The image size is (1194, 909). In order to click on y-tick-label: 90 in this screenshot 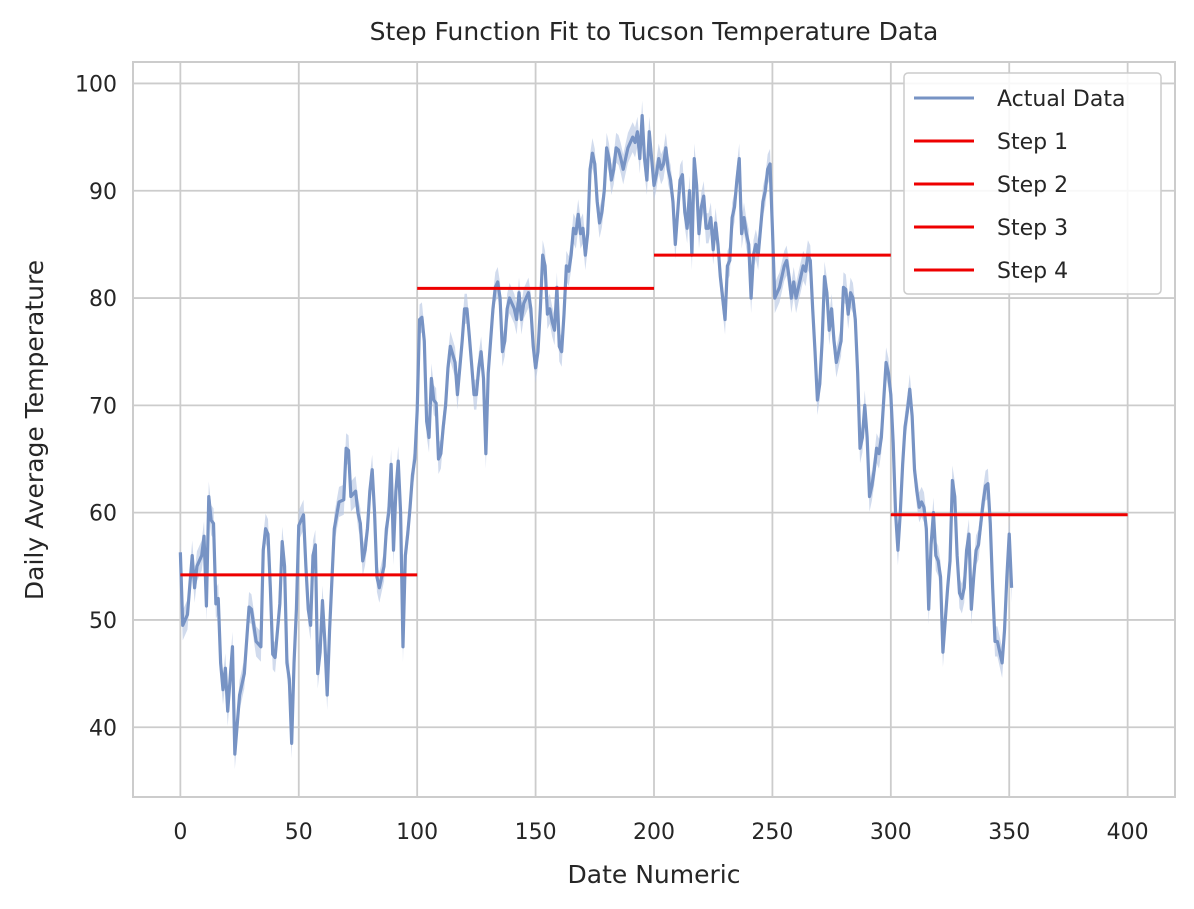, I will do `click(103, 192)`.